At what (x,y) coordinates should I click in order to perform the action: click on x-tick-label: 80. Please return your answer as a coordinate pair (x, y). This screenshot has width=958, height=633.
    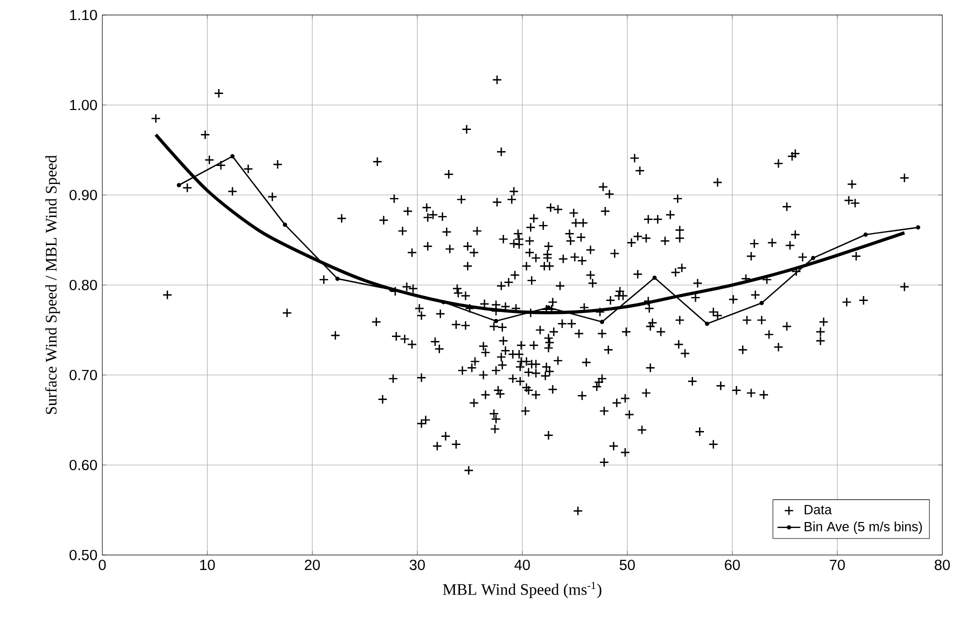
    Looking at the image, I should click on (942, 565).